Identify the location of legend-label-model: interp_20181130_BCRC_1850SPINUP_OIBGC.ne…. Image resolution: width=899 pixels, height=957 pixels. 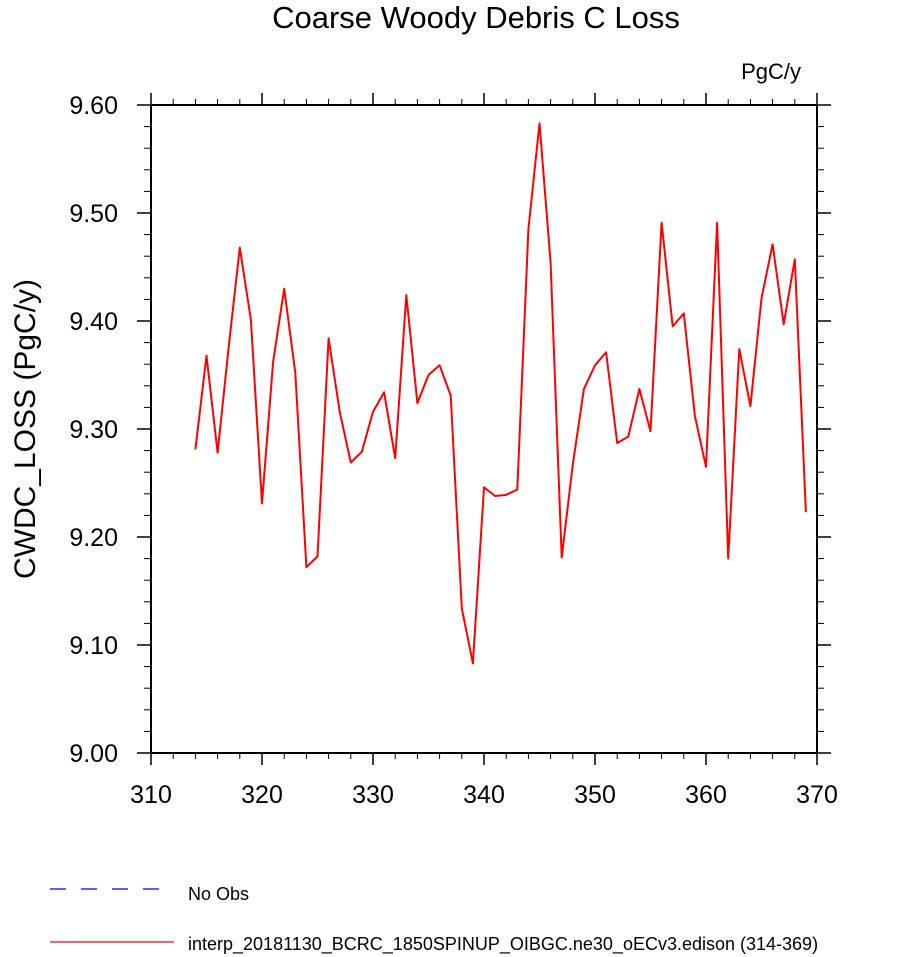
(503, 944).